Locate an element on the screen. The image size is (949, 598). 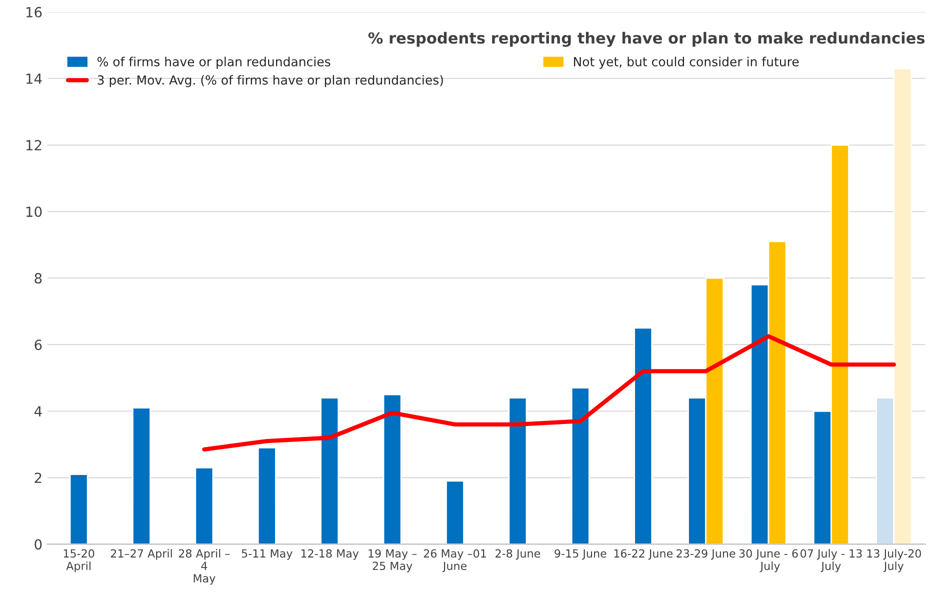
legend-label: Not yet, but could consider in future is located at coordinates (686, 62).